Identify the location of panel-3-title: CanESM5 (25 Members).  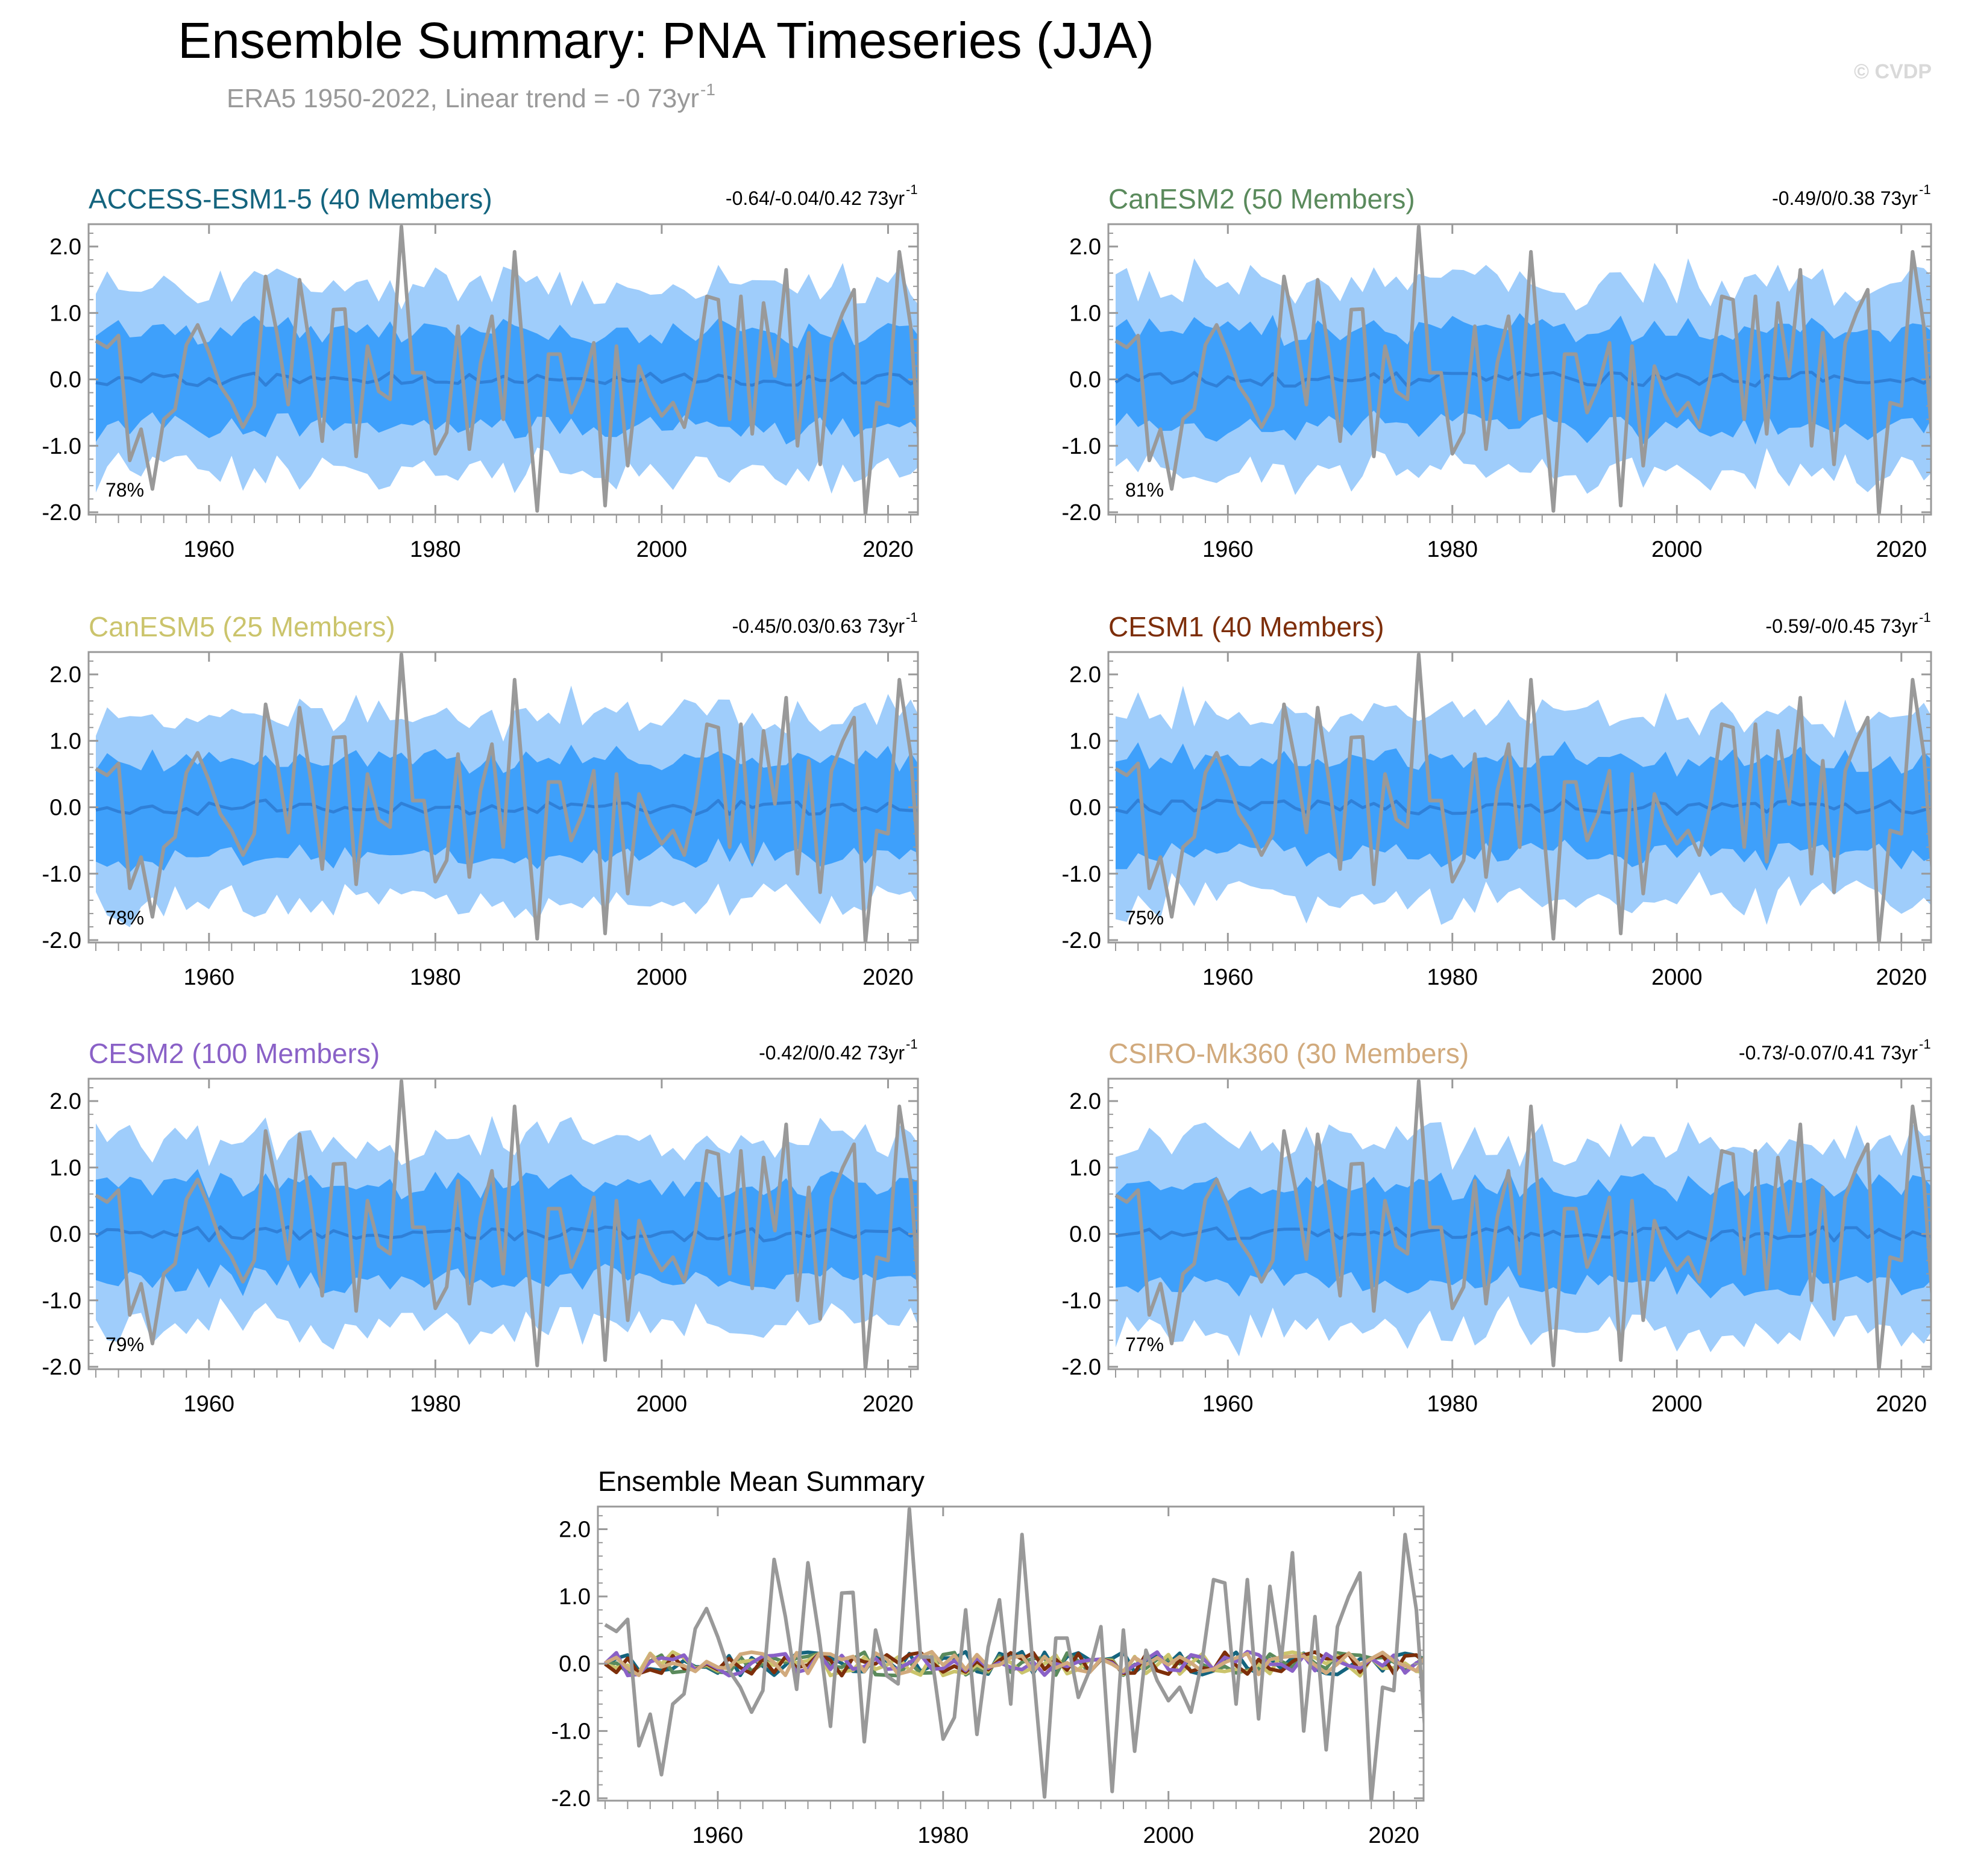
(242, 626).